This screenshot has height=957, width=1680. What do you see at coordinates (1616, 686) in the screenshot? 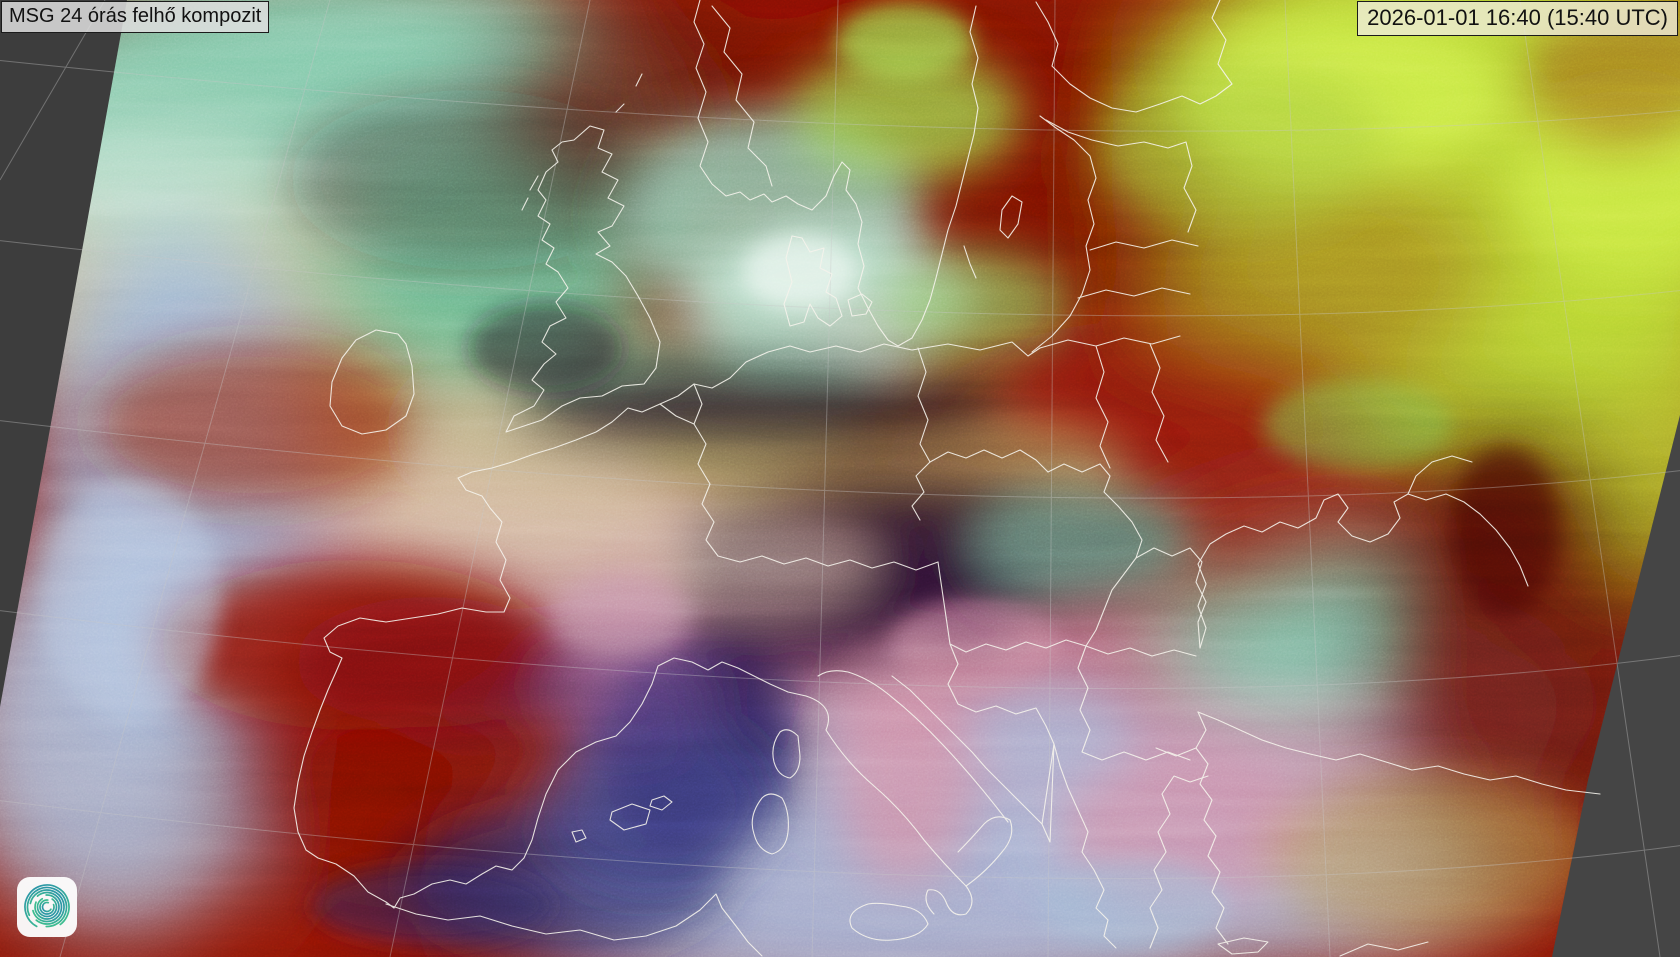
I see `scan-edge-bottom-right` at bounding box center [1616, 686].